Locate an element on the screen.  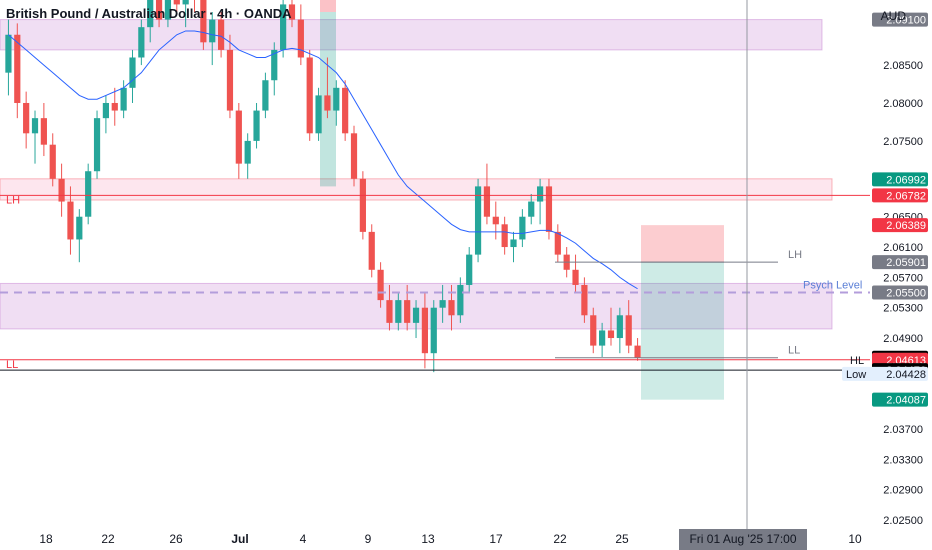
crosshair-date-label: Fri 01 Aug '25 17:00 is located at coordinates (742, 539).